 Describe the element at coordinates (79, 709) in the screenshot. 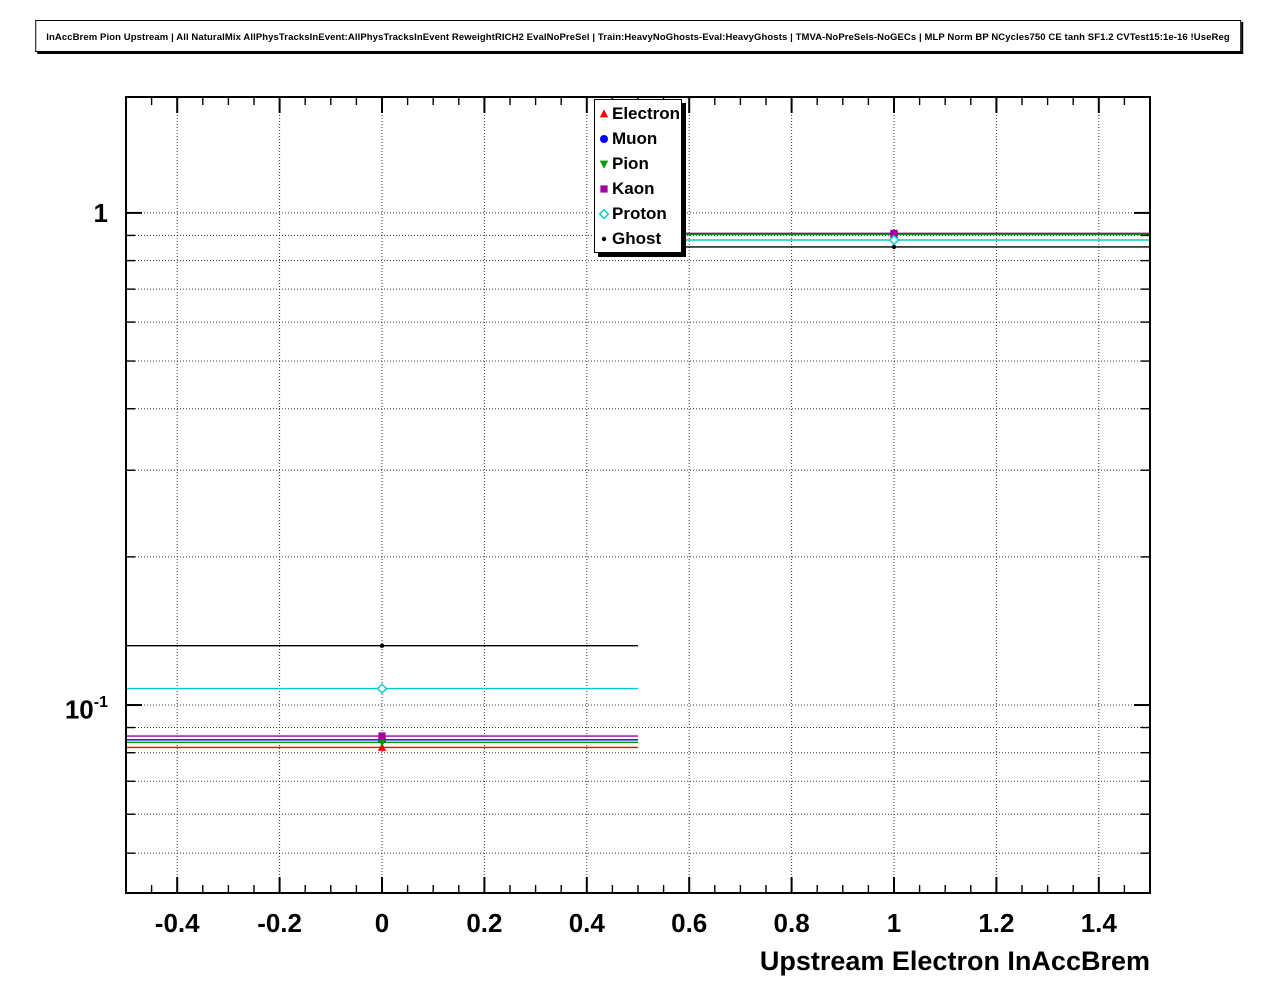

I see `y-tick-01-base-text: 10` at that location.